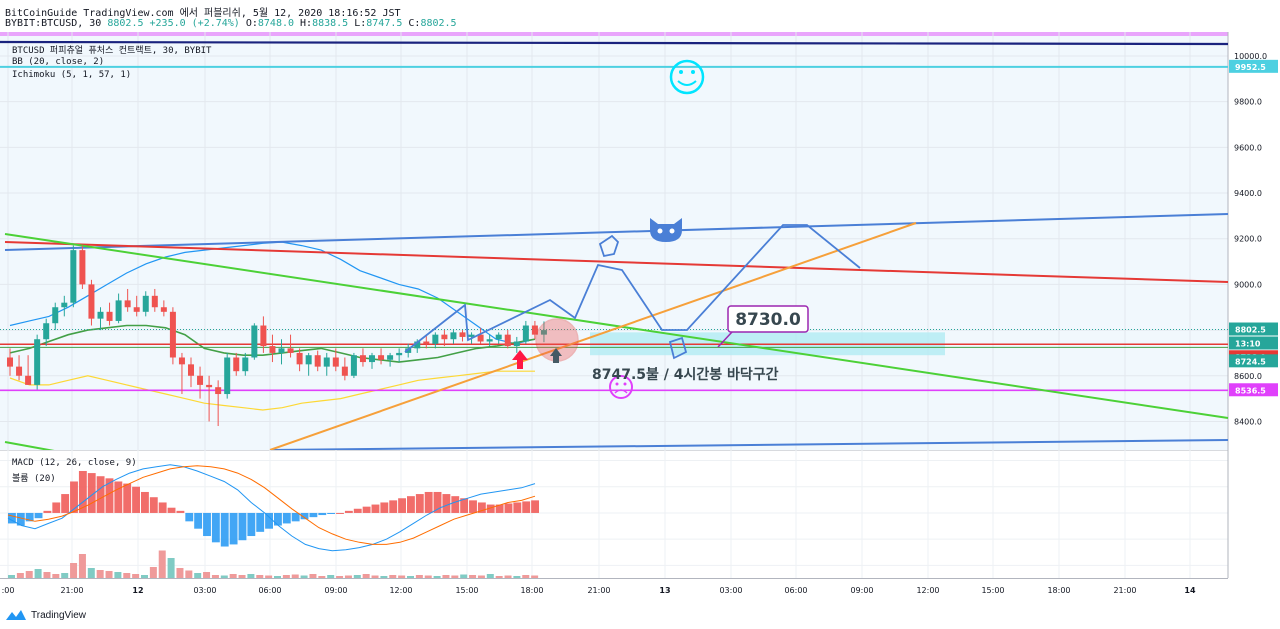 The height and width of the screenshot is (629, 1280). Describe the element at coordinates (59, 615) in the screenshot. I see `footer-label: TradingView` at that location.